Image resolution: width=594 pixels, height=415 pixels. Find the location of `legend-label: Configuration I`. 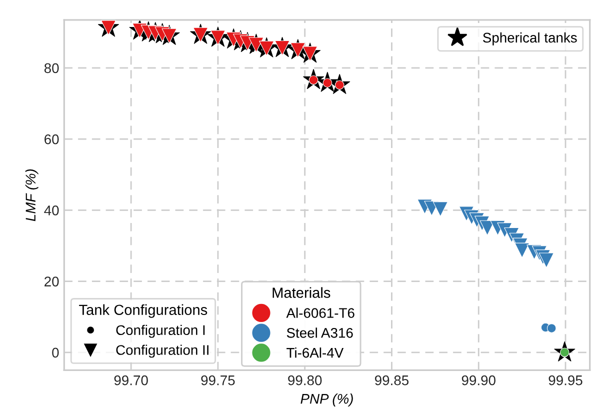

legend-label: Configuration I is located at coordinates (160, 331).